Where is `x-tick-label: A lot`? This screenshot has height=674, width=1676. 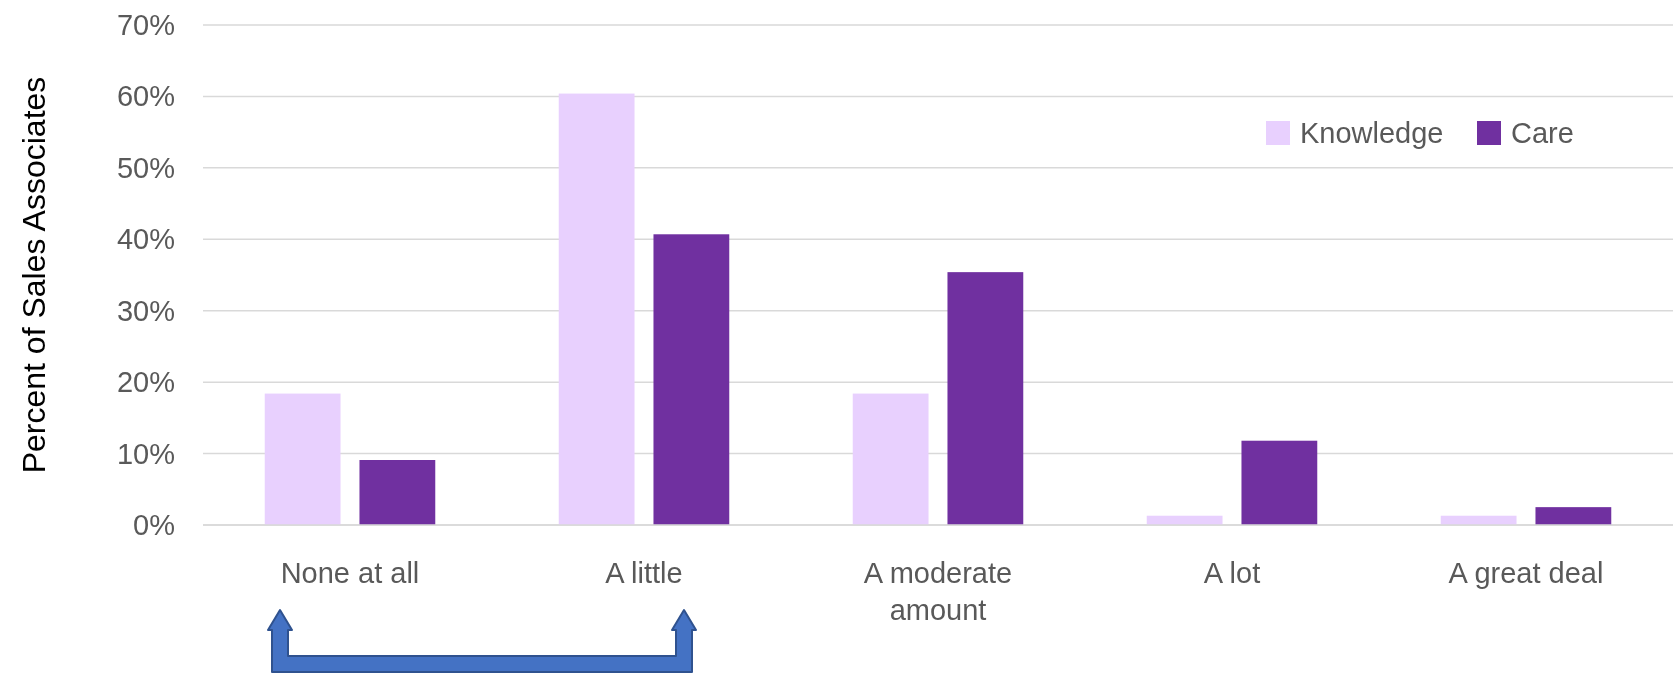 x-tick-label: A lot is located at coordinates (1232, 573).